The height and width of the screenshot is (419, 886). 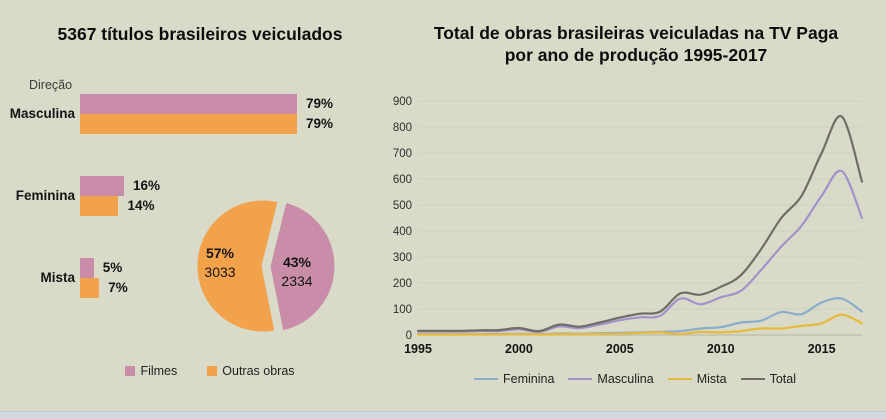 What do you see at coordinates (768, 379) in the screenshot?
I see `legend-item-total: Total` at bounding box center [768, 379].